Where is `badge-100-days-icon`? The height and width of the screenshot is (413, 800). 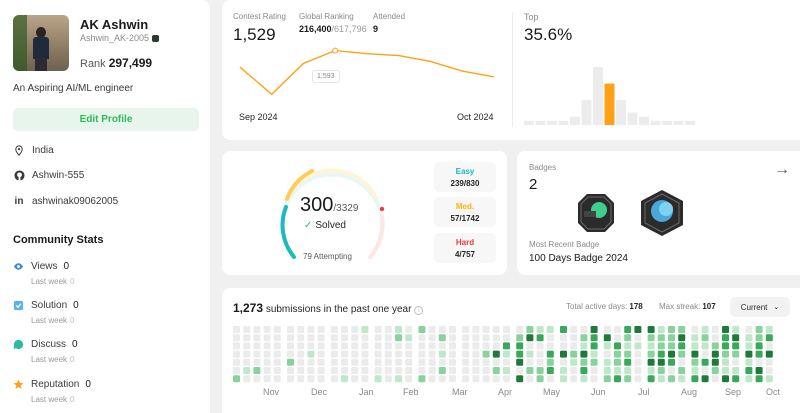 badge-100-days-icon is located at coordinates (662, 213).